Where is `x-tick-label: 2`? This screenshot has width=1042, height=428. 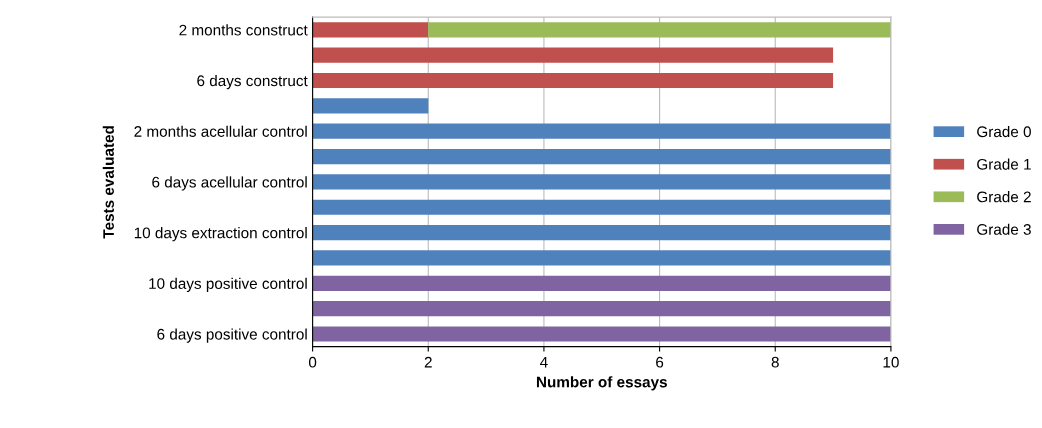
x-tick-label: 2 is located at coordinates (428, 362).